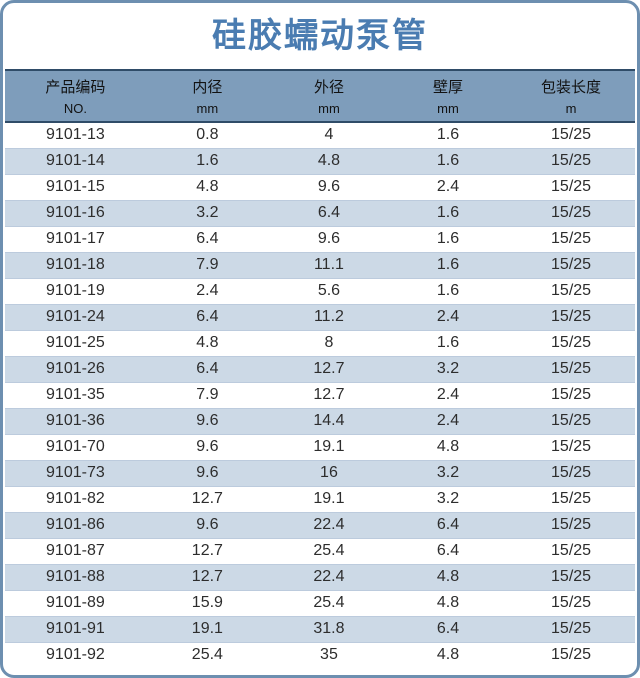 This screenshot has width=640, height=678. What do you see at coordinates (75, 135) in the screenshot?
I see `cell-product-code: 9101-13` at bounding box center [75, 135].